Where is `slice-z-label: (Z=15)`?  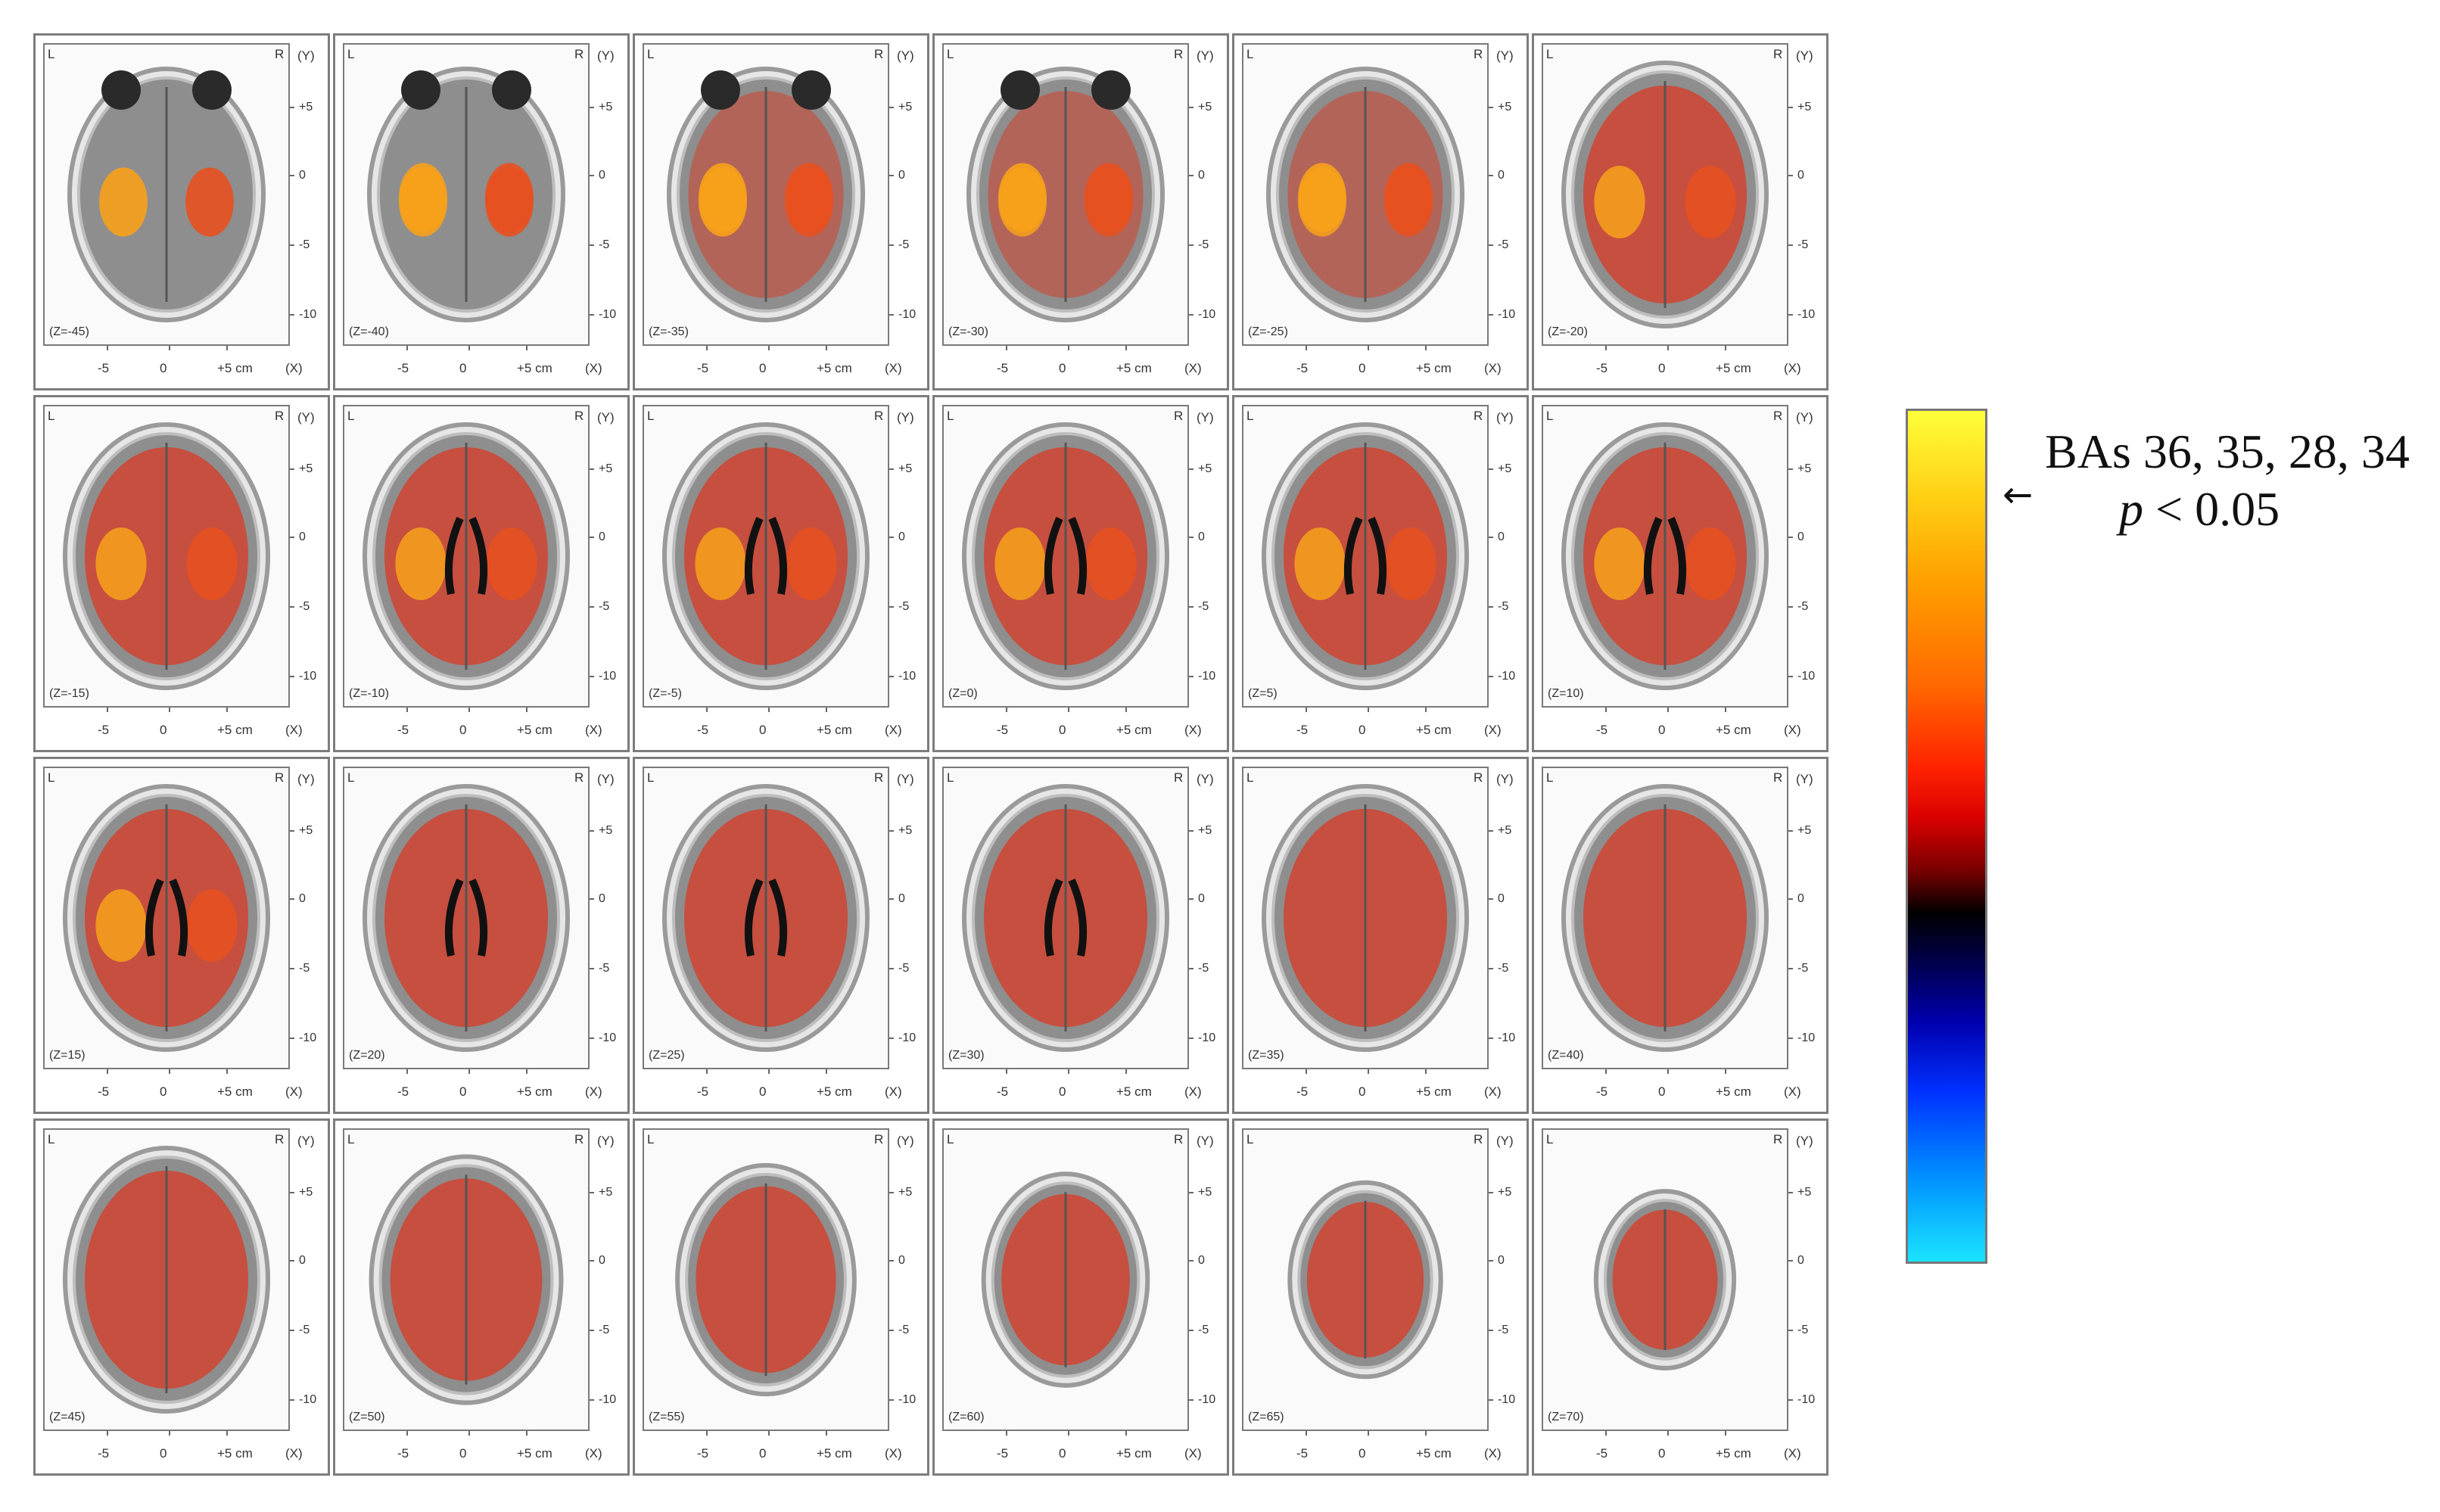
slice-z-label: (Z=15) is located at coordinates (67, 1055).